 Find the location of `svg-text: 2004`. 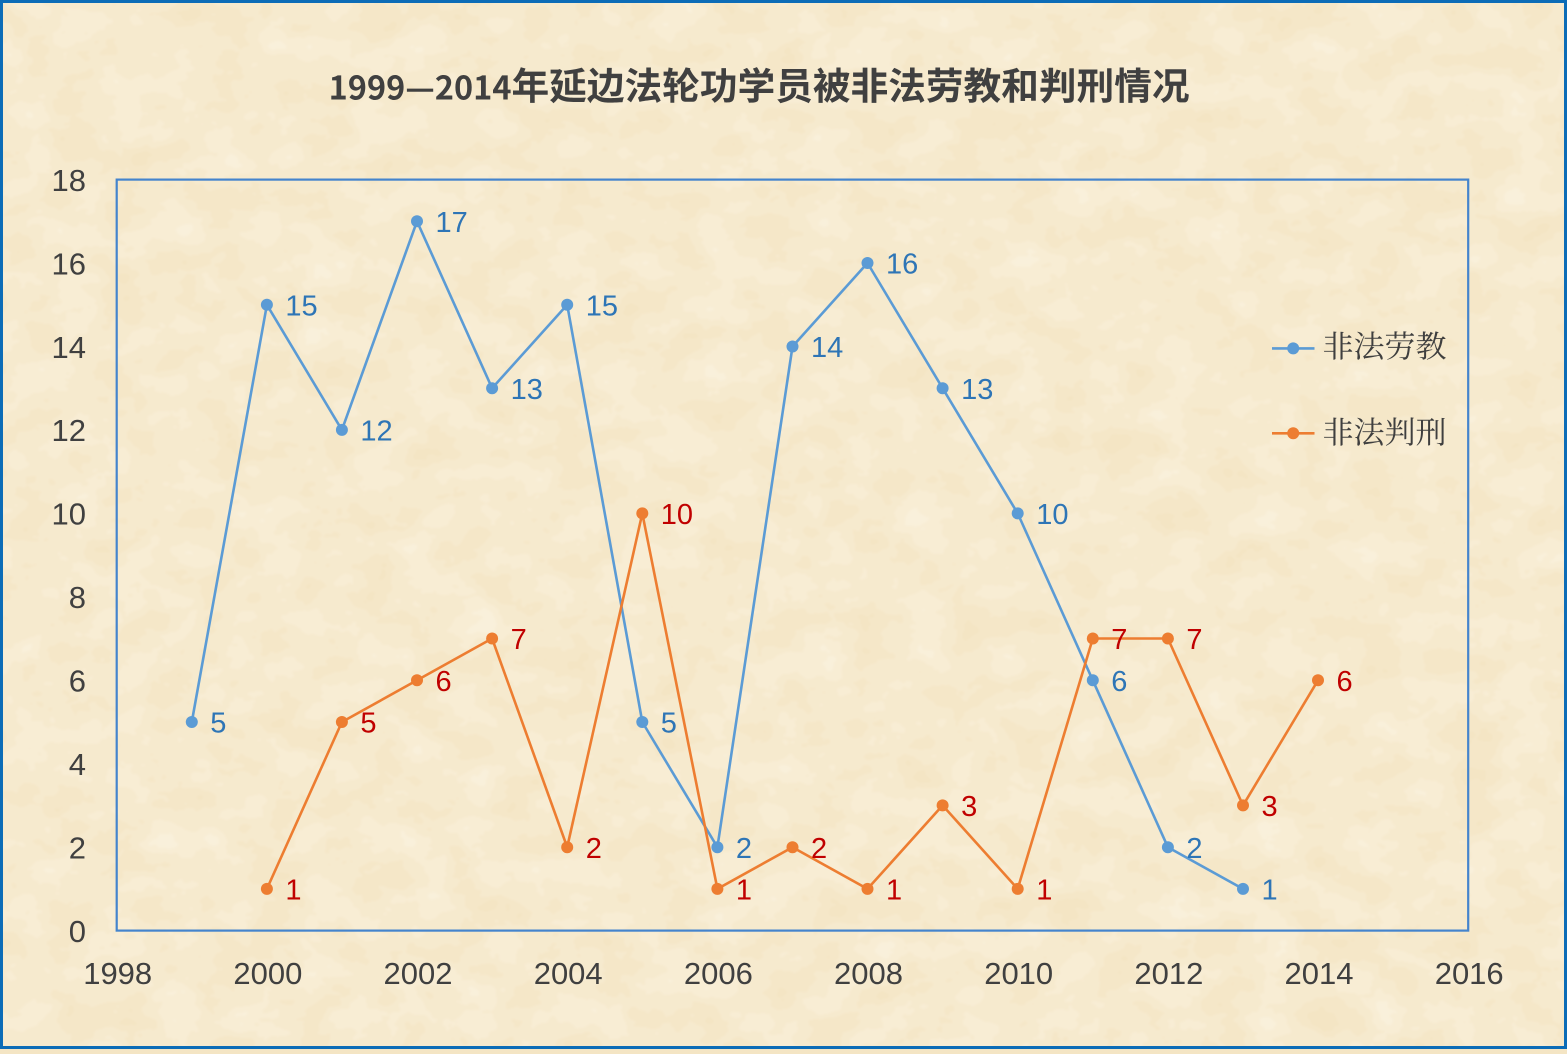

svg-text: 2004 is located at coordinates (568, 973).